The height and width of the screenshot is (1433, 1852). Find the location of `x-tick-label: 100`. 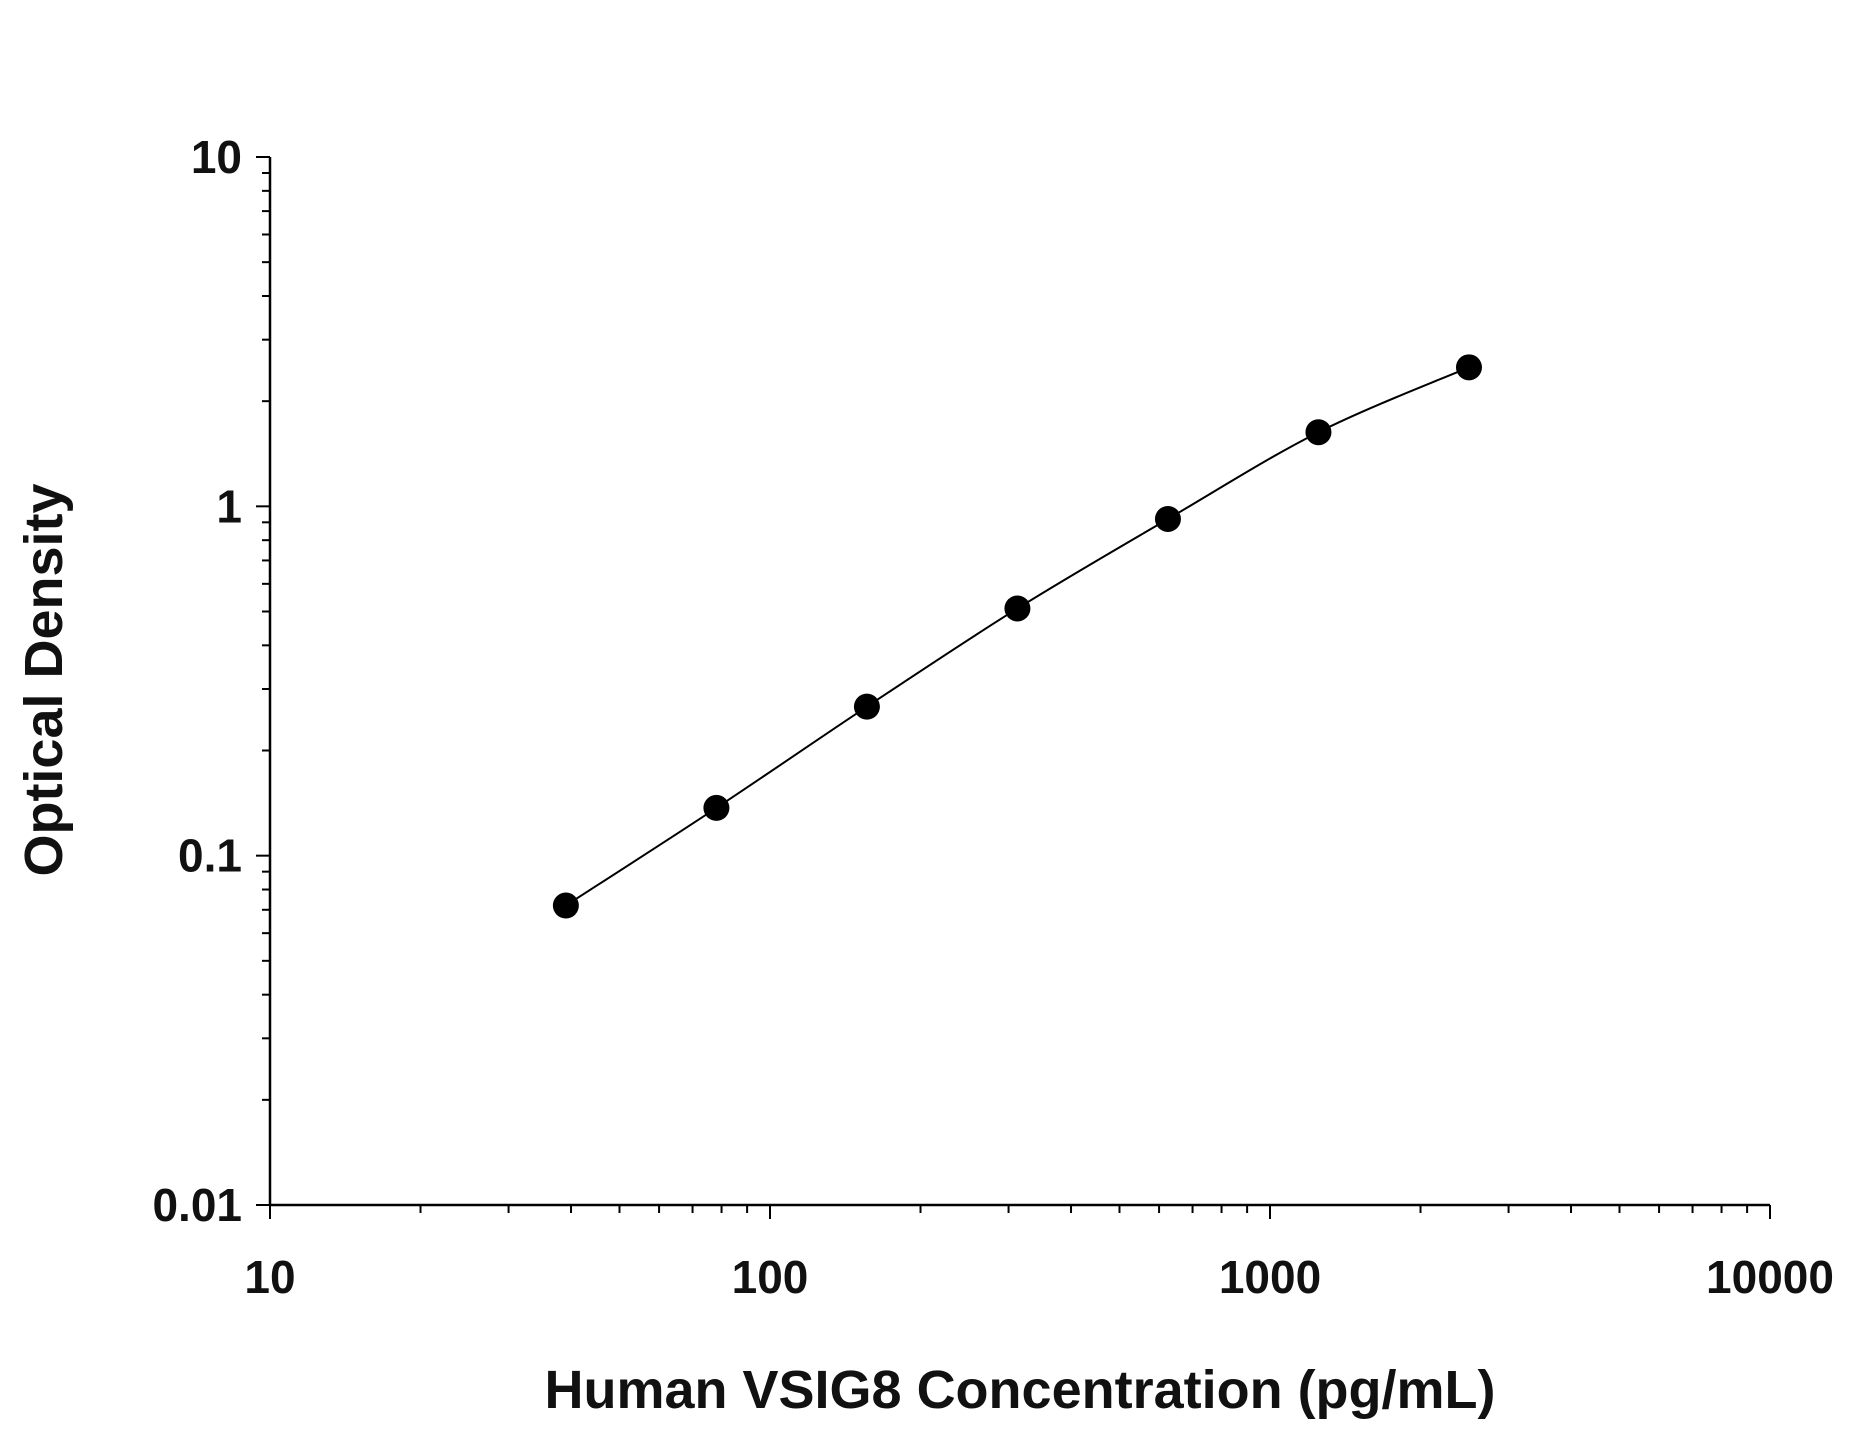

x-tick-label: 100 is located at coordinates (770, 1277).